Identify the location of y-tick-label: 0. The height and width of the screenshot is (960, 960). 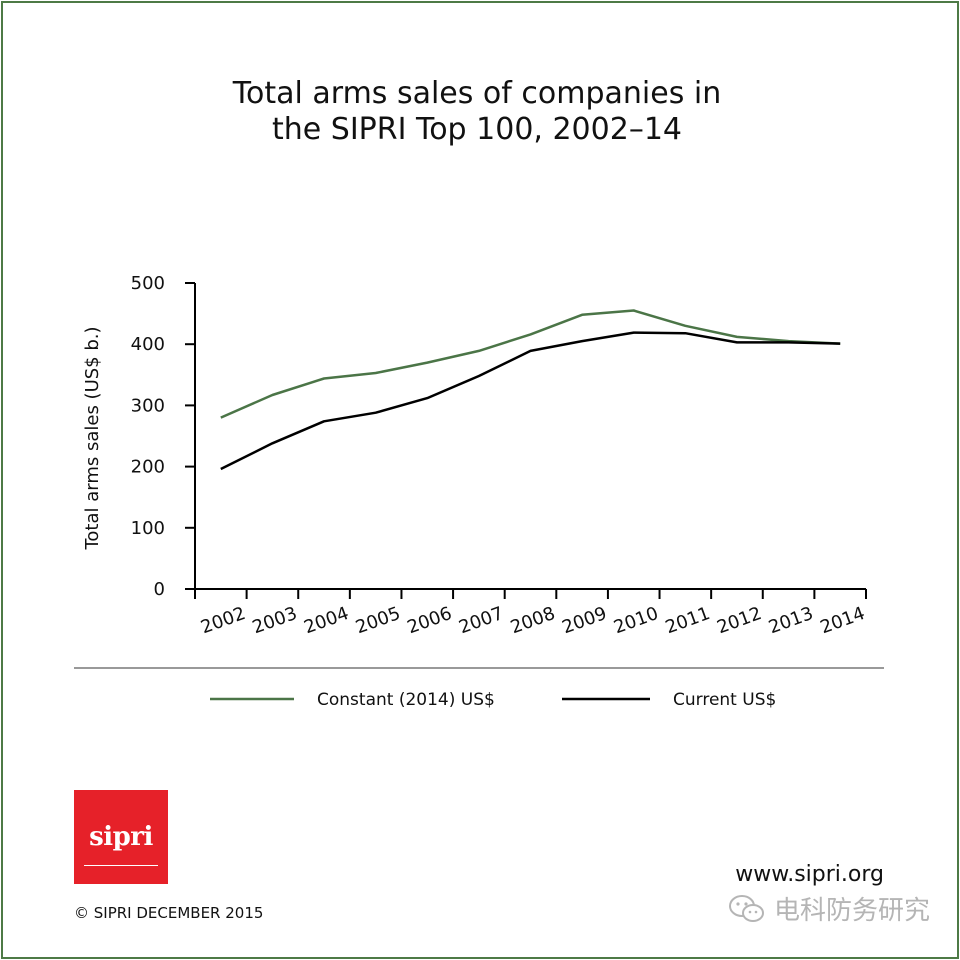
(159, 589).